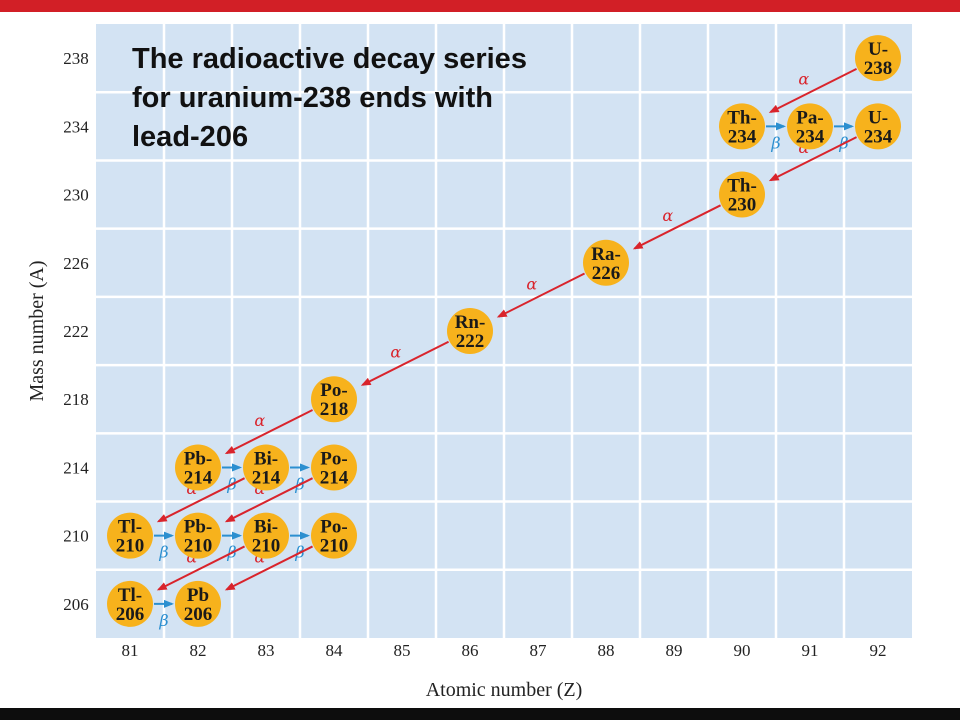 This screenshot has width=960, height=720. Describe the element at coordinates (810, 650) in the screenshot. I see `x-tick-label: 91` at that location.